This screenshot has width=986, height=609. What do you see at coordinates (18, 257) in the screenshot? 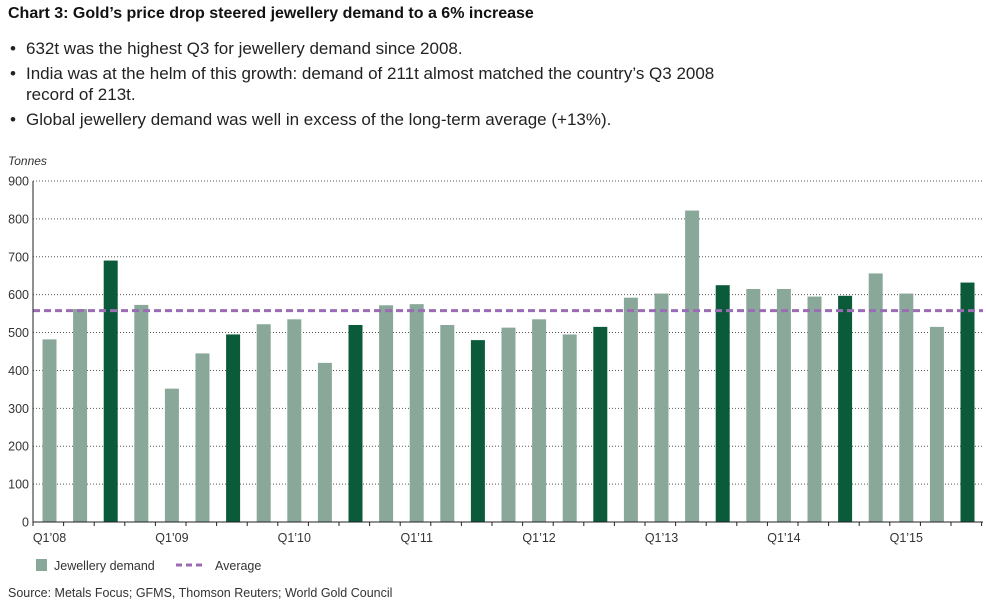
I see `y-tick-label: 700` at bounding box center [18, 257].